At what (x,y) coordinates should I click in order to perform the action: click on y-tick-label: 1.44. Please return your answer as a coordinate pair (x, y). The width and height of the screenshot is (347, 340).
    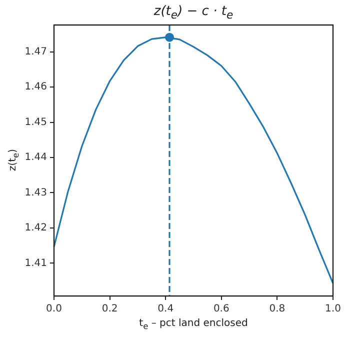
    Looking at the image, I should click on (35, 158).